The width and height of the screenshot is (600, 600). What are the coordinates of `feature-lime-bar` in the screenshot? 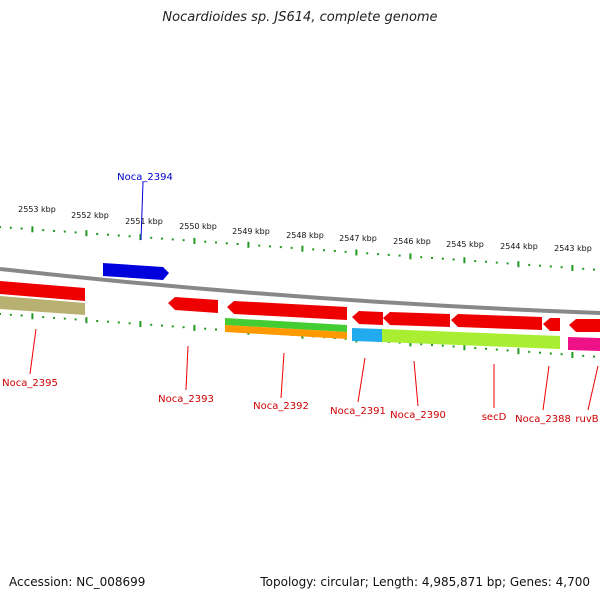 It's located at (471, 339).